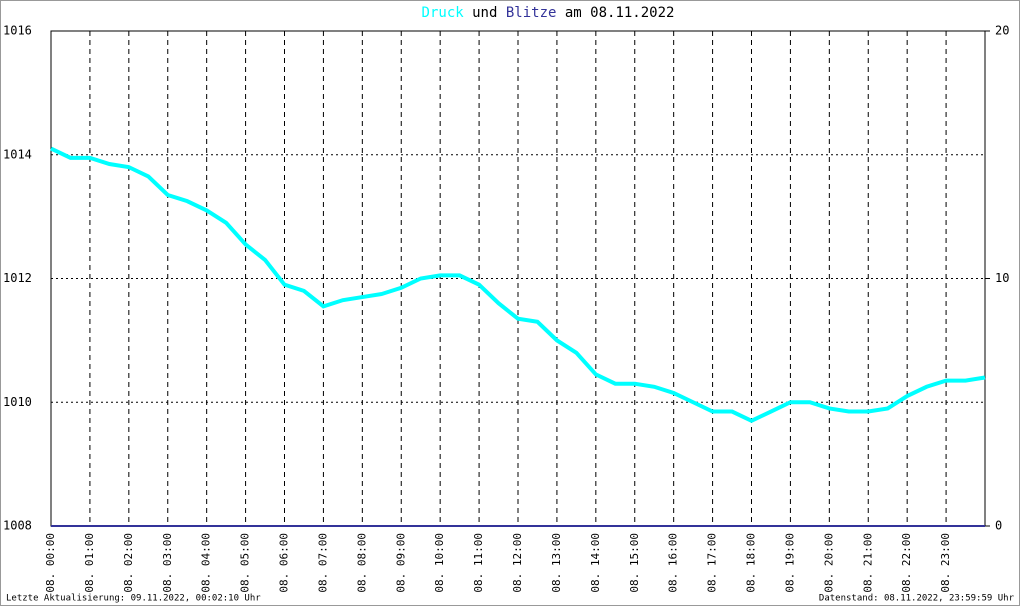  I want to click on x-tick-label: 08. 03:00, so click(167, 563).